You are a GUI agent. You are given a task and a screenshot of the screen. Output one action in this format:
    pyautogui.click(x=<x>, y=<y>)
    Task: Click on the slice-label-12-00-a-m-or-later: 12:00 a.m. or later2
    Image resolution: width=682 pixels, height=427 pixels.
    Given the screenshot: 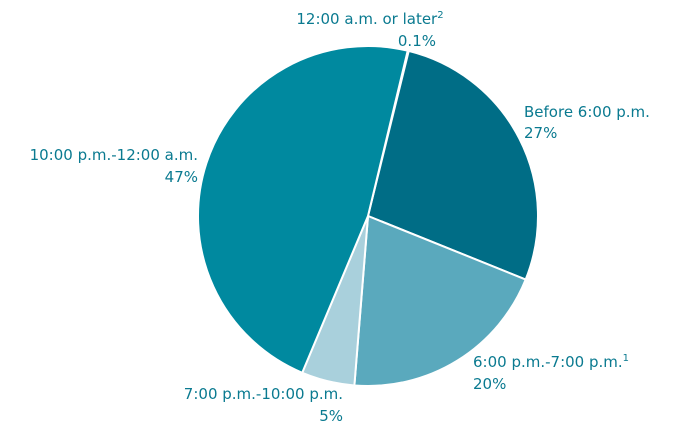 What is the action you would take?
    pyautogui.click(x=369, y=19)
    